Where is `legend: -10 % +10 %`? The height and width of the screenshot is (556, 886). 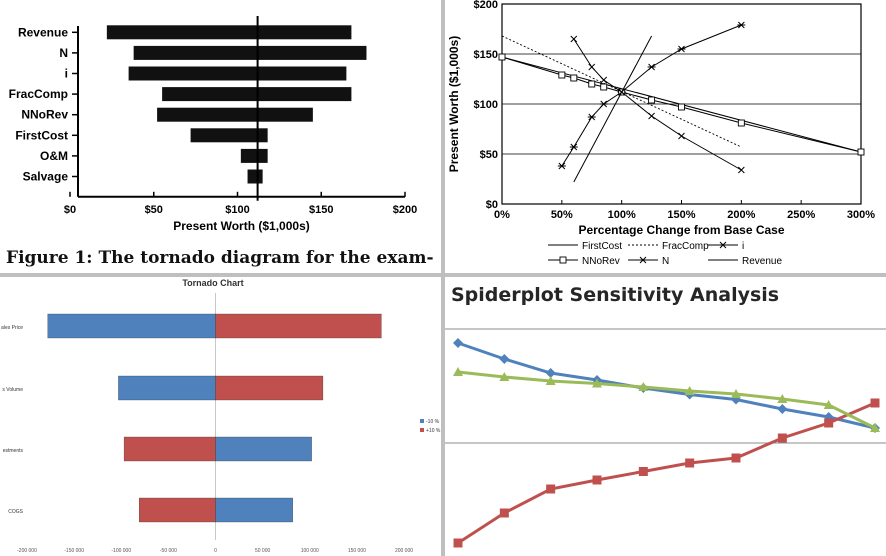
legend: -10 % +10 % is located at coordinates (430, 426).